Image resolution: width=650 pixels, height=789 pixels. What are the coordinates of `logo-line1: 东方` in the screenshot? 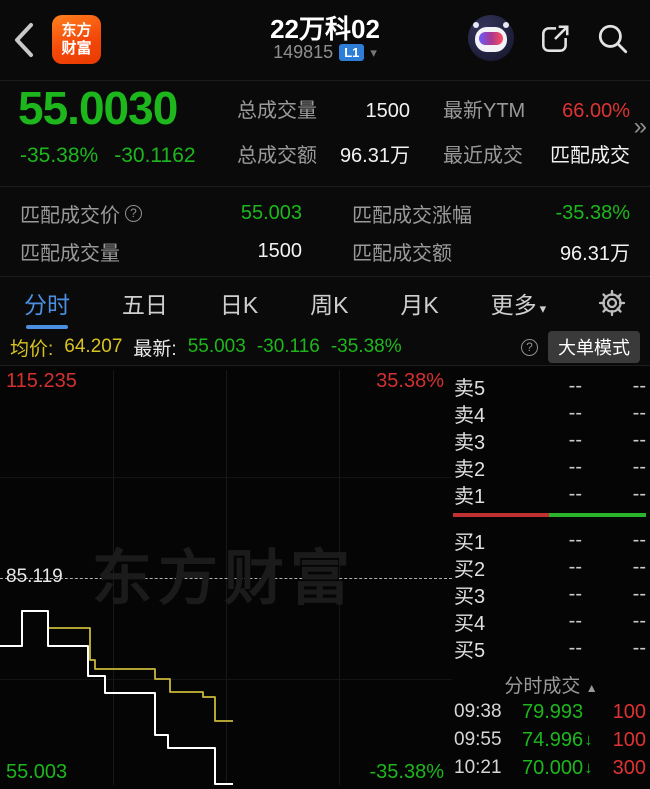 It's located at (76, 30).